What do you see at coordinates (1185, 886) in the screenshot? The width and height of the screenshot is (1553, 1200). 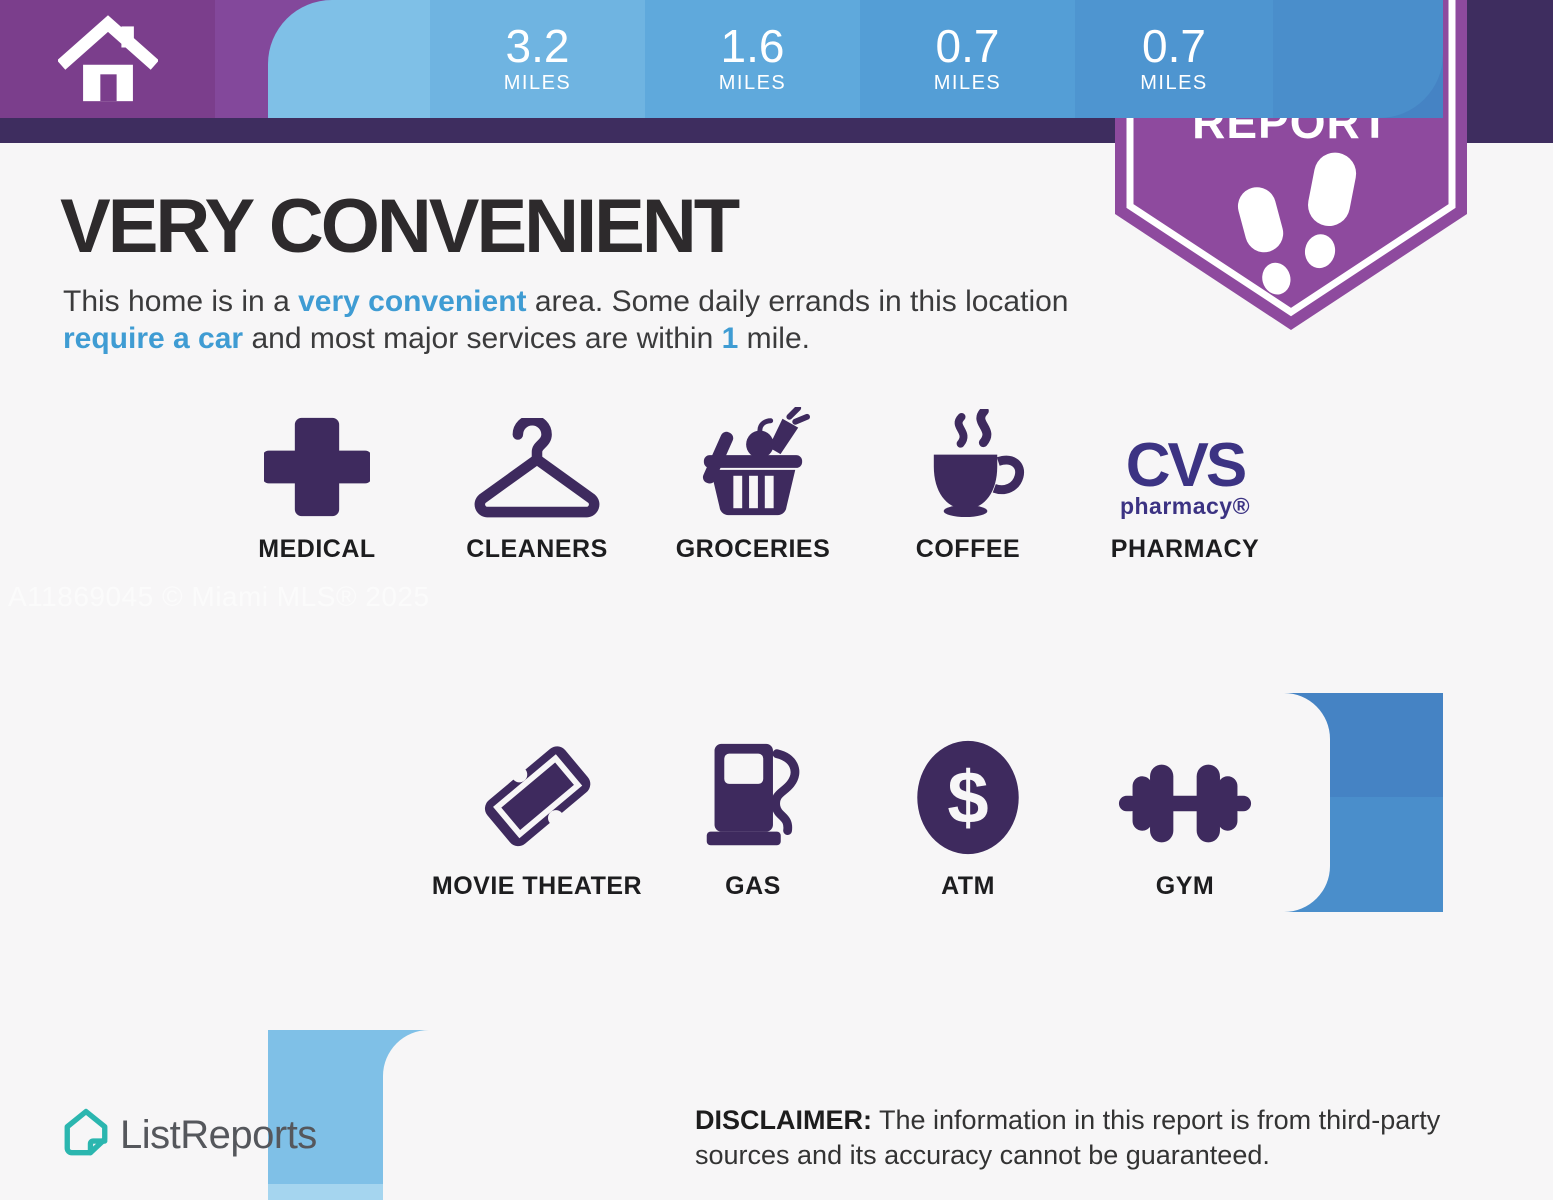 I see `service-label: GYM` at bounding box center [1185, 886].